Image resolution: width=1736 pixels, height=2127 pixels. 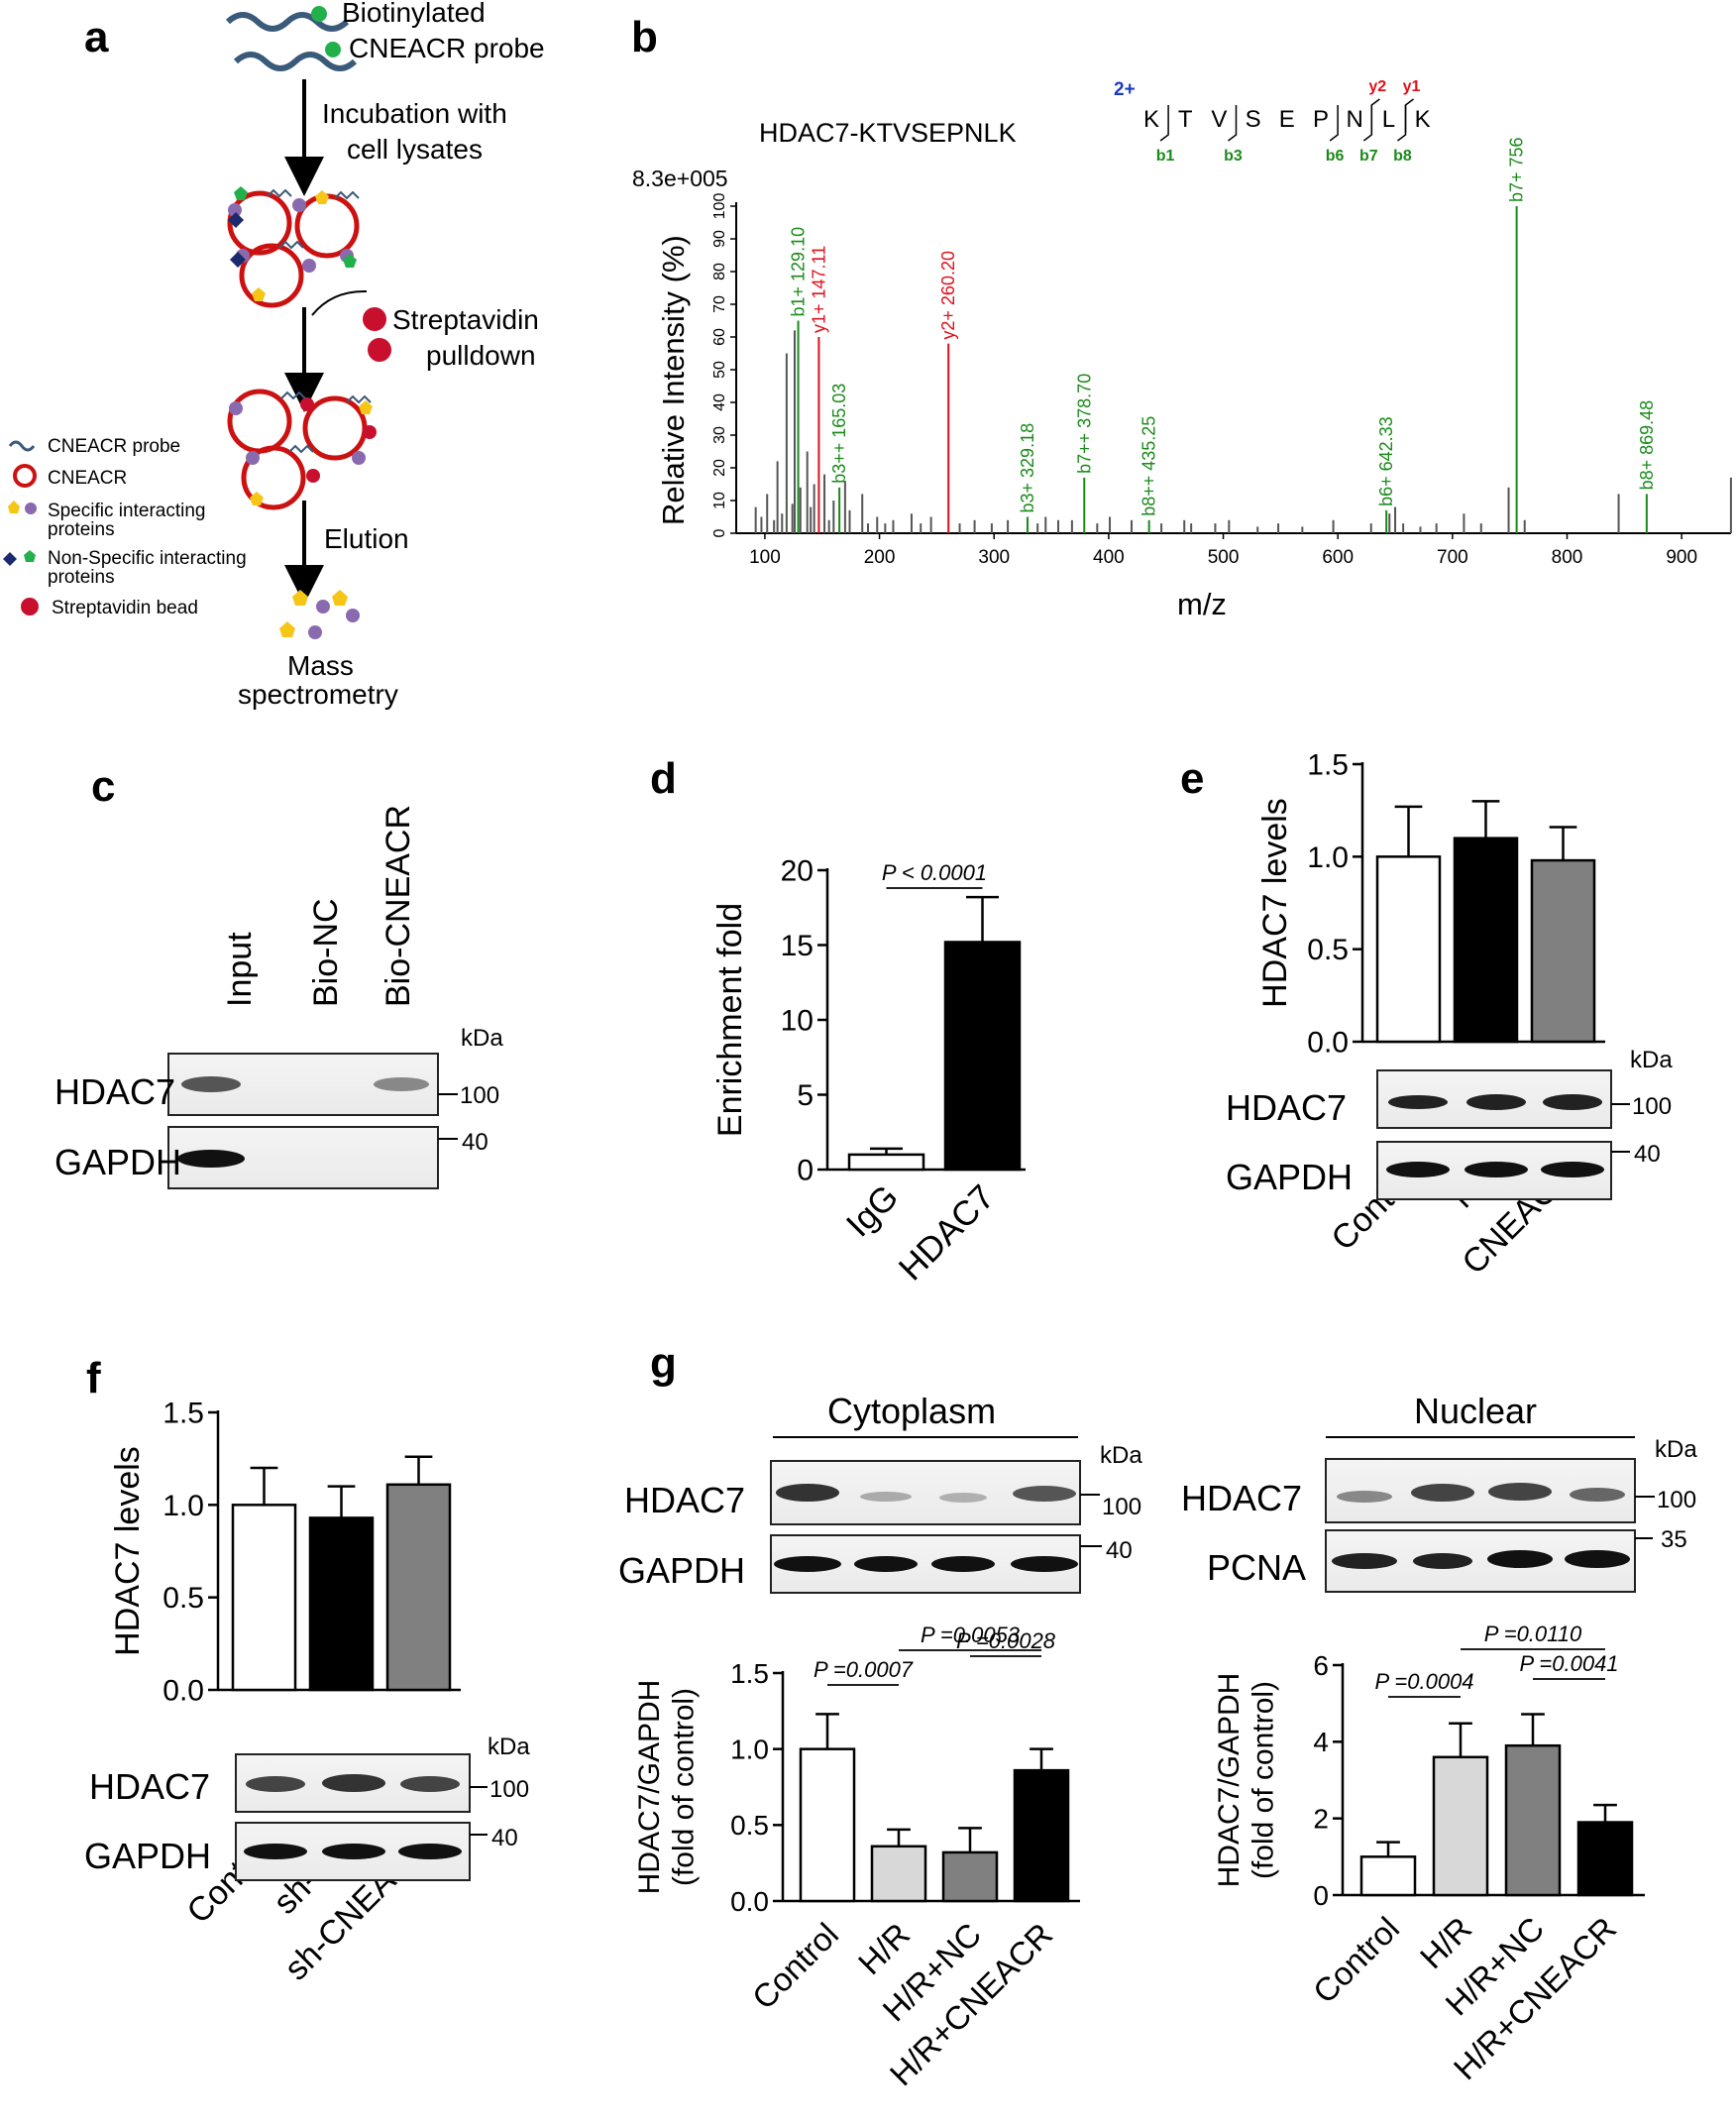 What do you see at coordinates (240, 969) in the screenshot?
I see `lane-label-input: Input` at bounding box center [240, 969].